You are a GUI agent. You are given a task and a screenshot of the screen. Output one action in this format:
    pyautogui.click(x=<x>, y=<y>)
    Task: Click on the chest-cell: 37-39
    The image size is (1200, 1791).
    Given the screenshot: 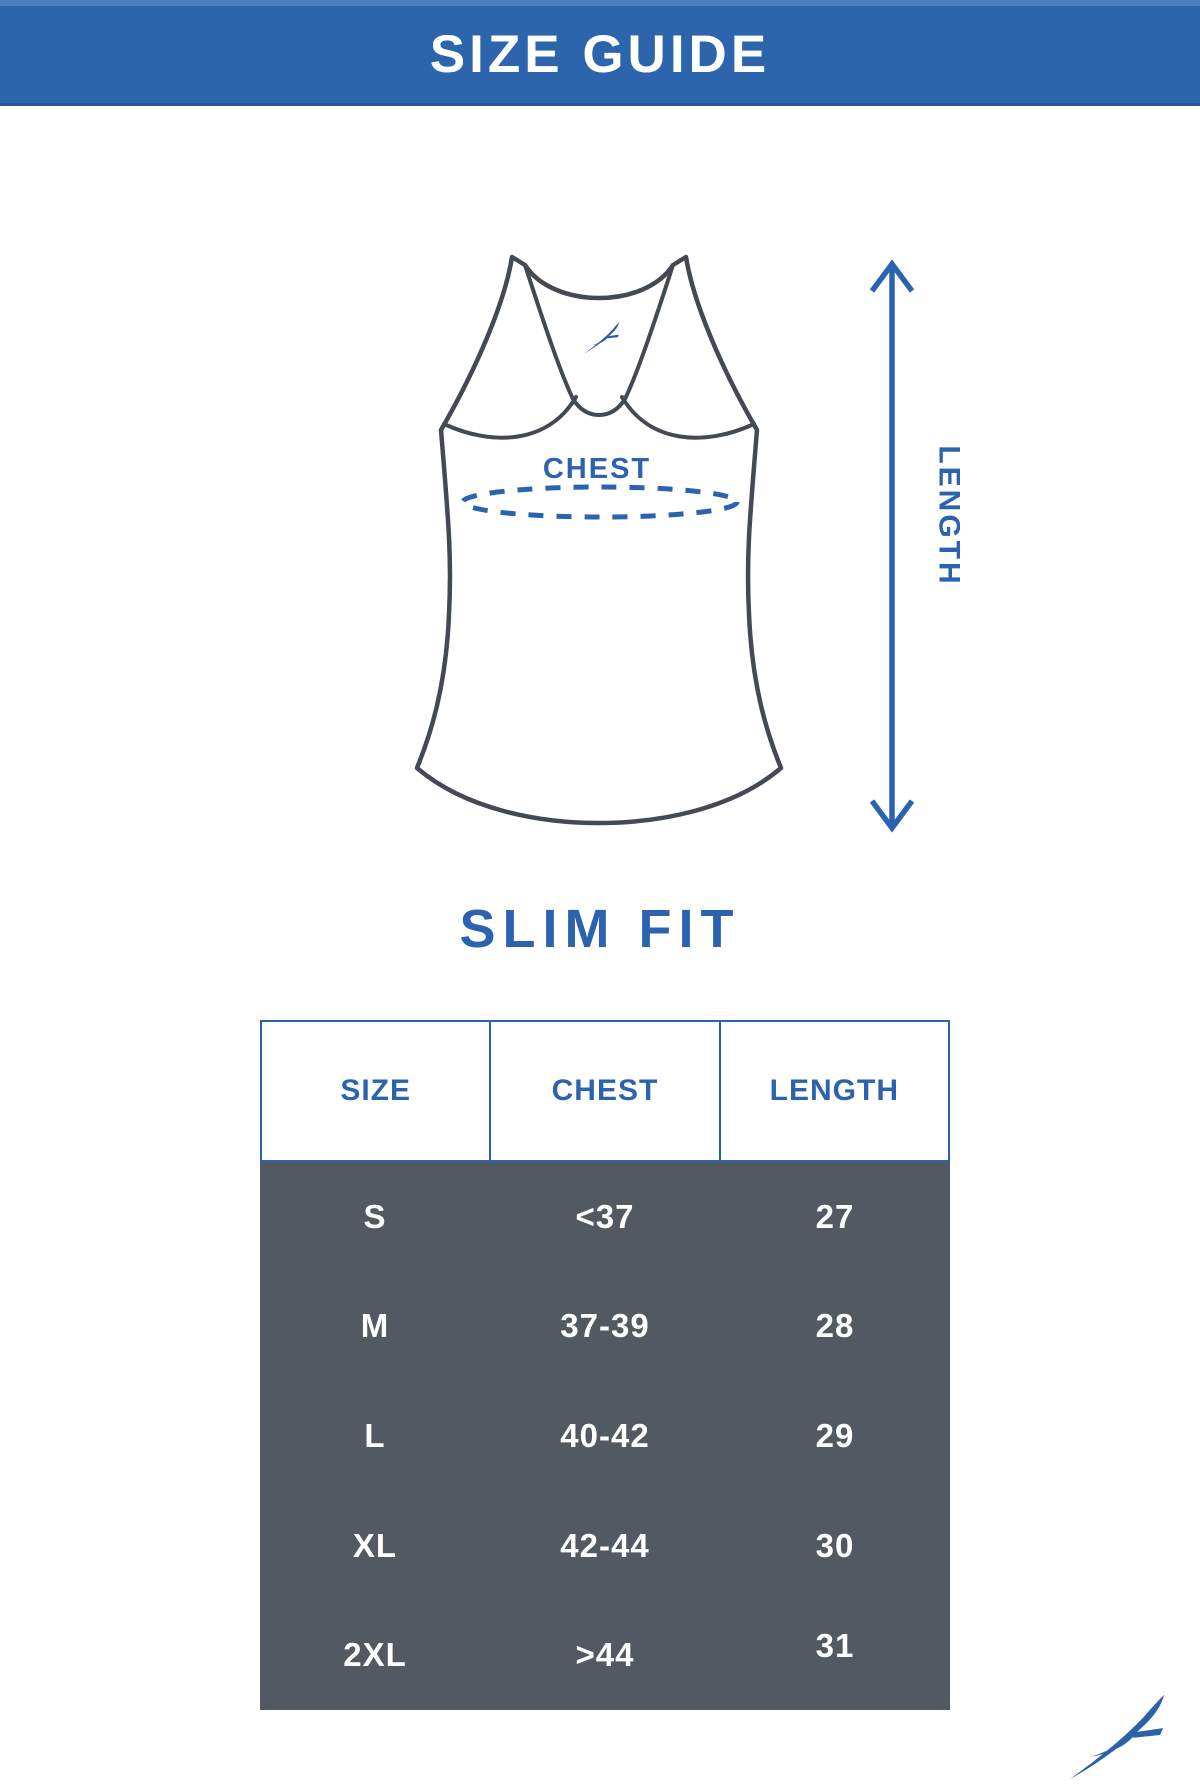 What is the action you would take?
    pyautogui.click(x=605, y=1326)
    